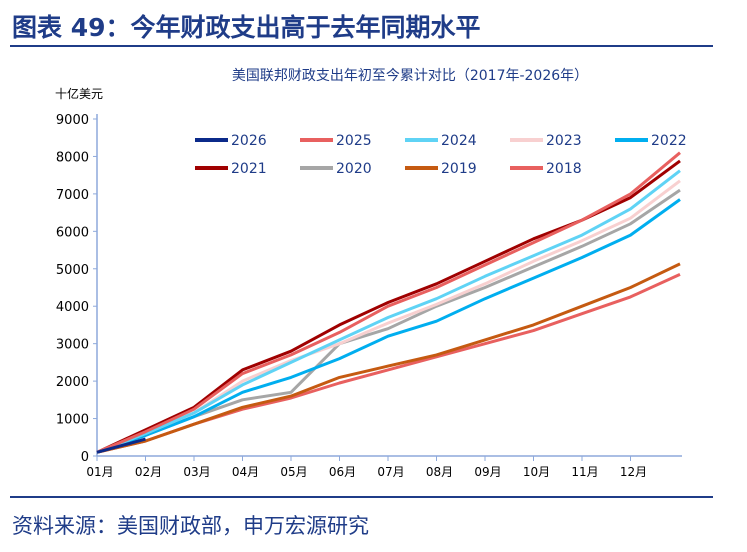  I want to click on x-tick-label: 02月, so click(148, 472).